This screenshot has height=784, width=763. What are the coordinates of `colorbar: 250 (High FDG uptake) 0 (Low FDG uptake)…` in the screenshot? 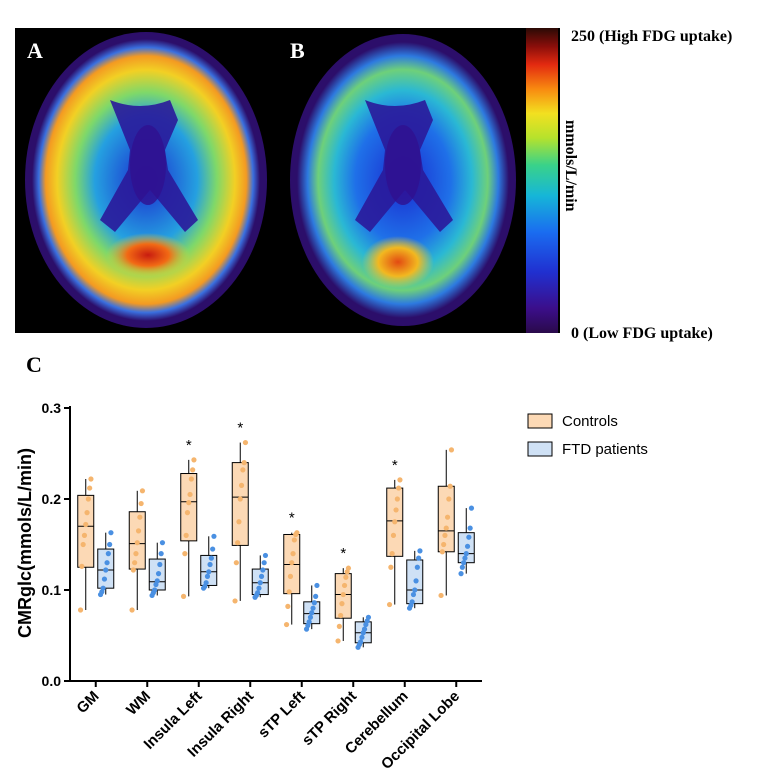 It's located at (629, 185).